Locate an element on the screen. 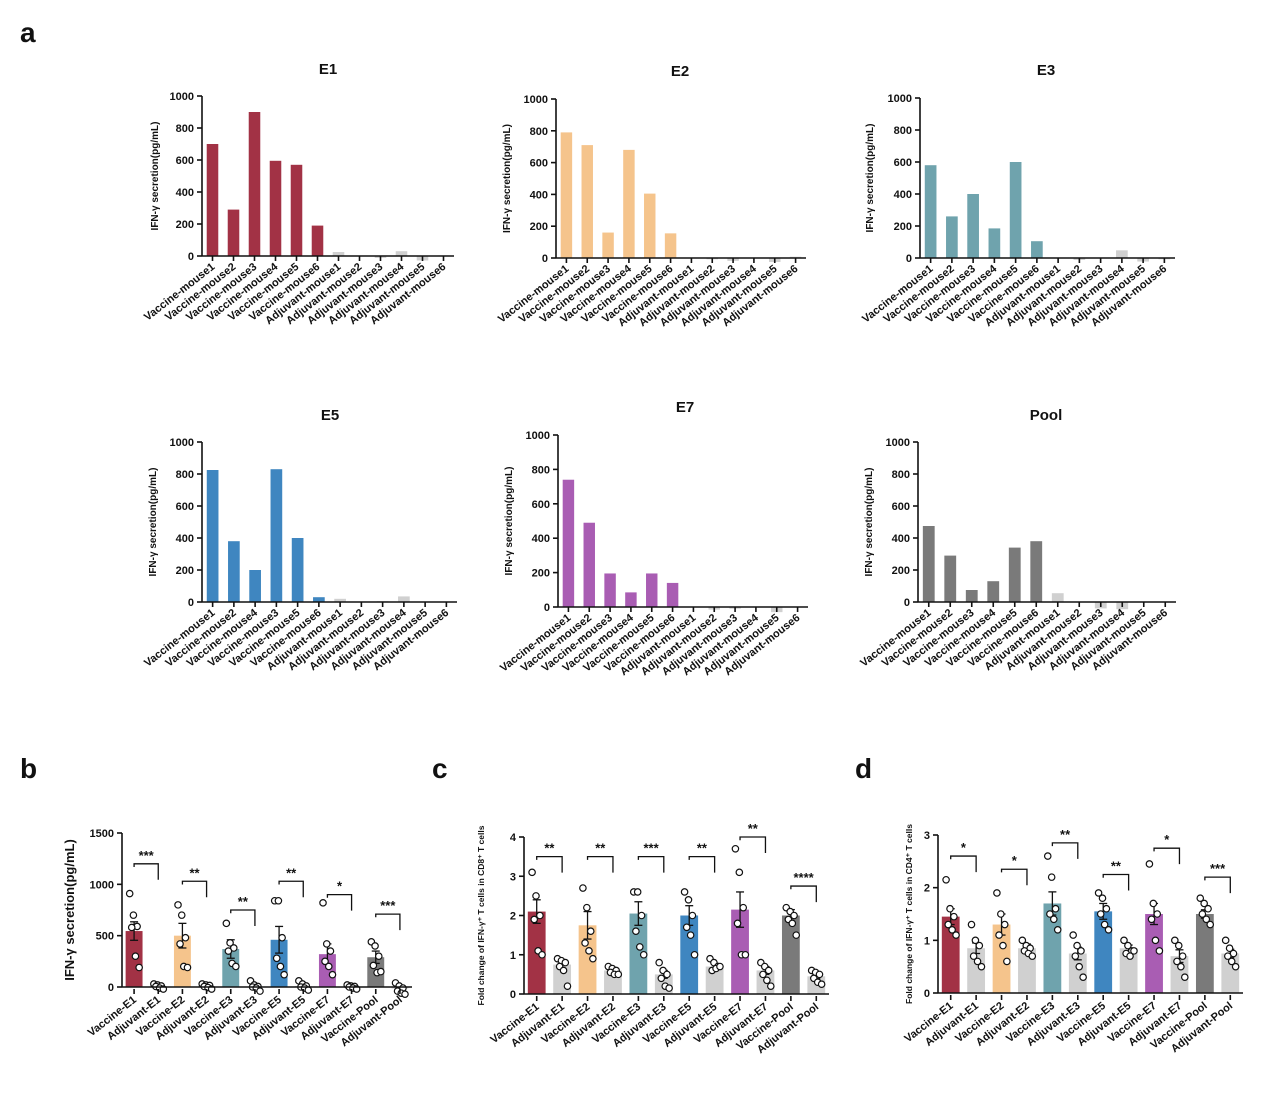 This screenshot has height=1093, width=1280. y-tick-label: 3 is located at coordinates (927, 836).